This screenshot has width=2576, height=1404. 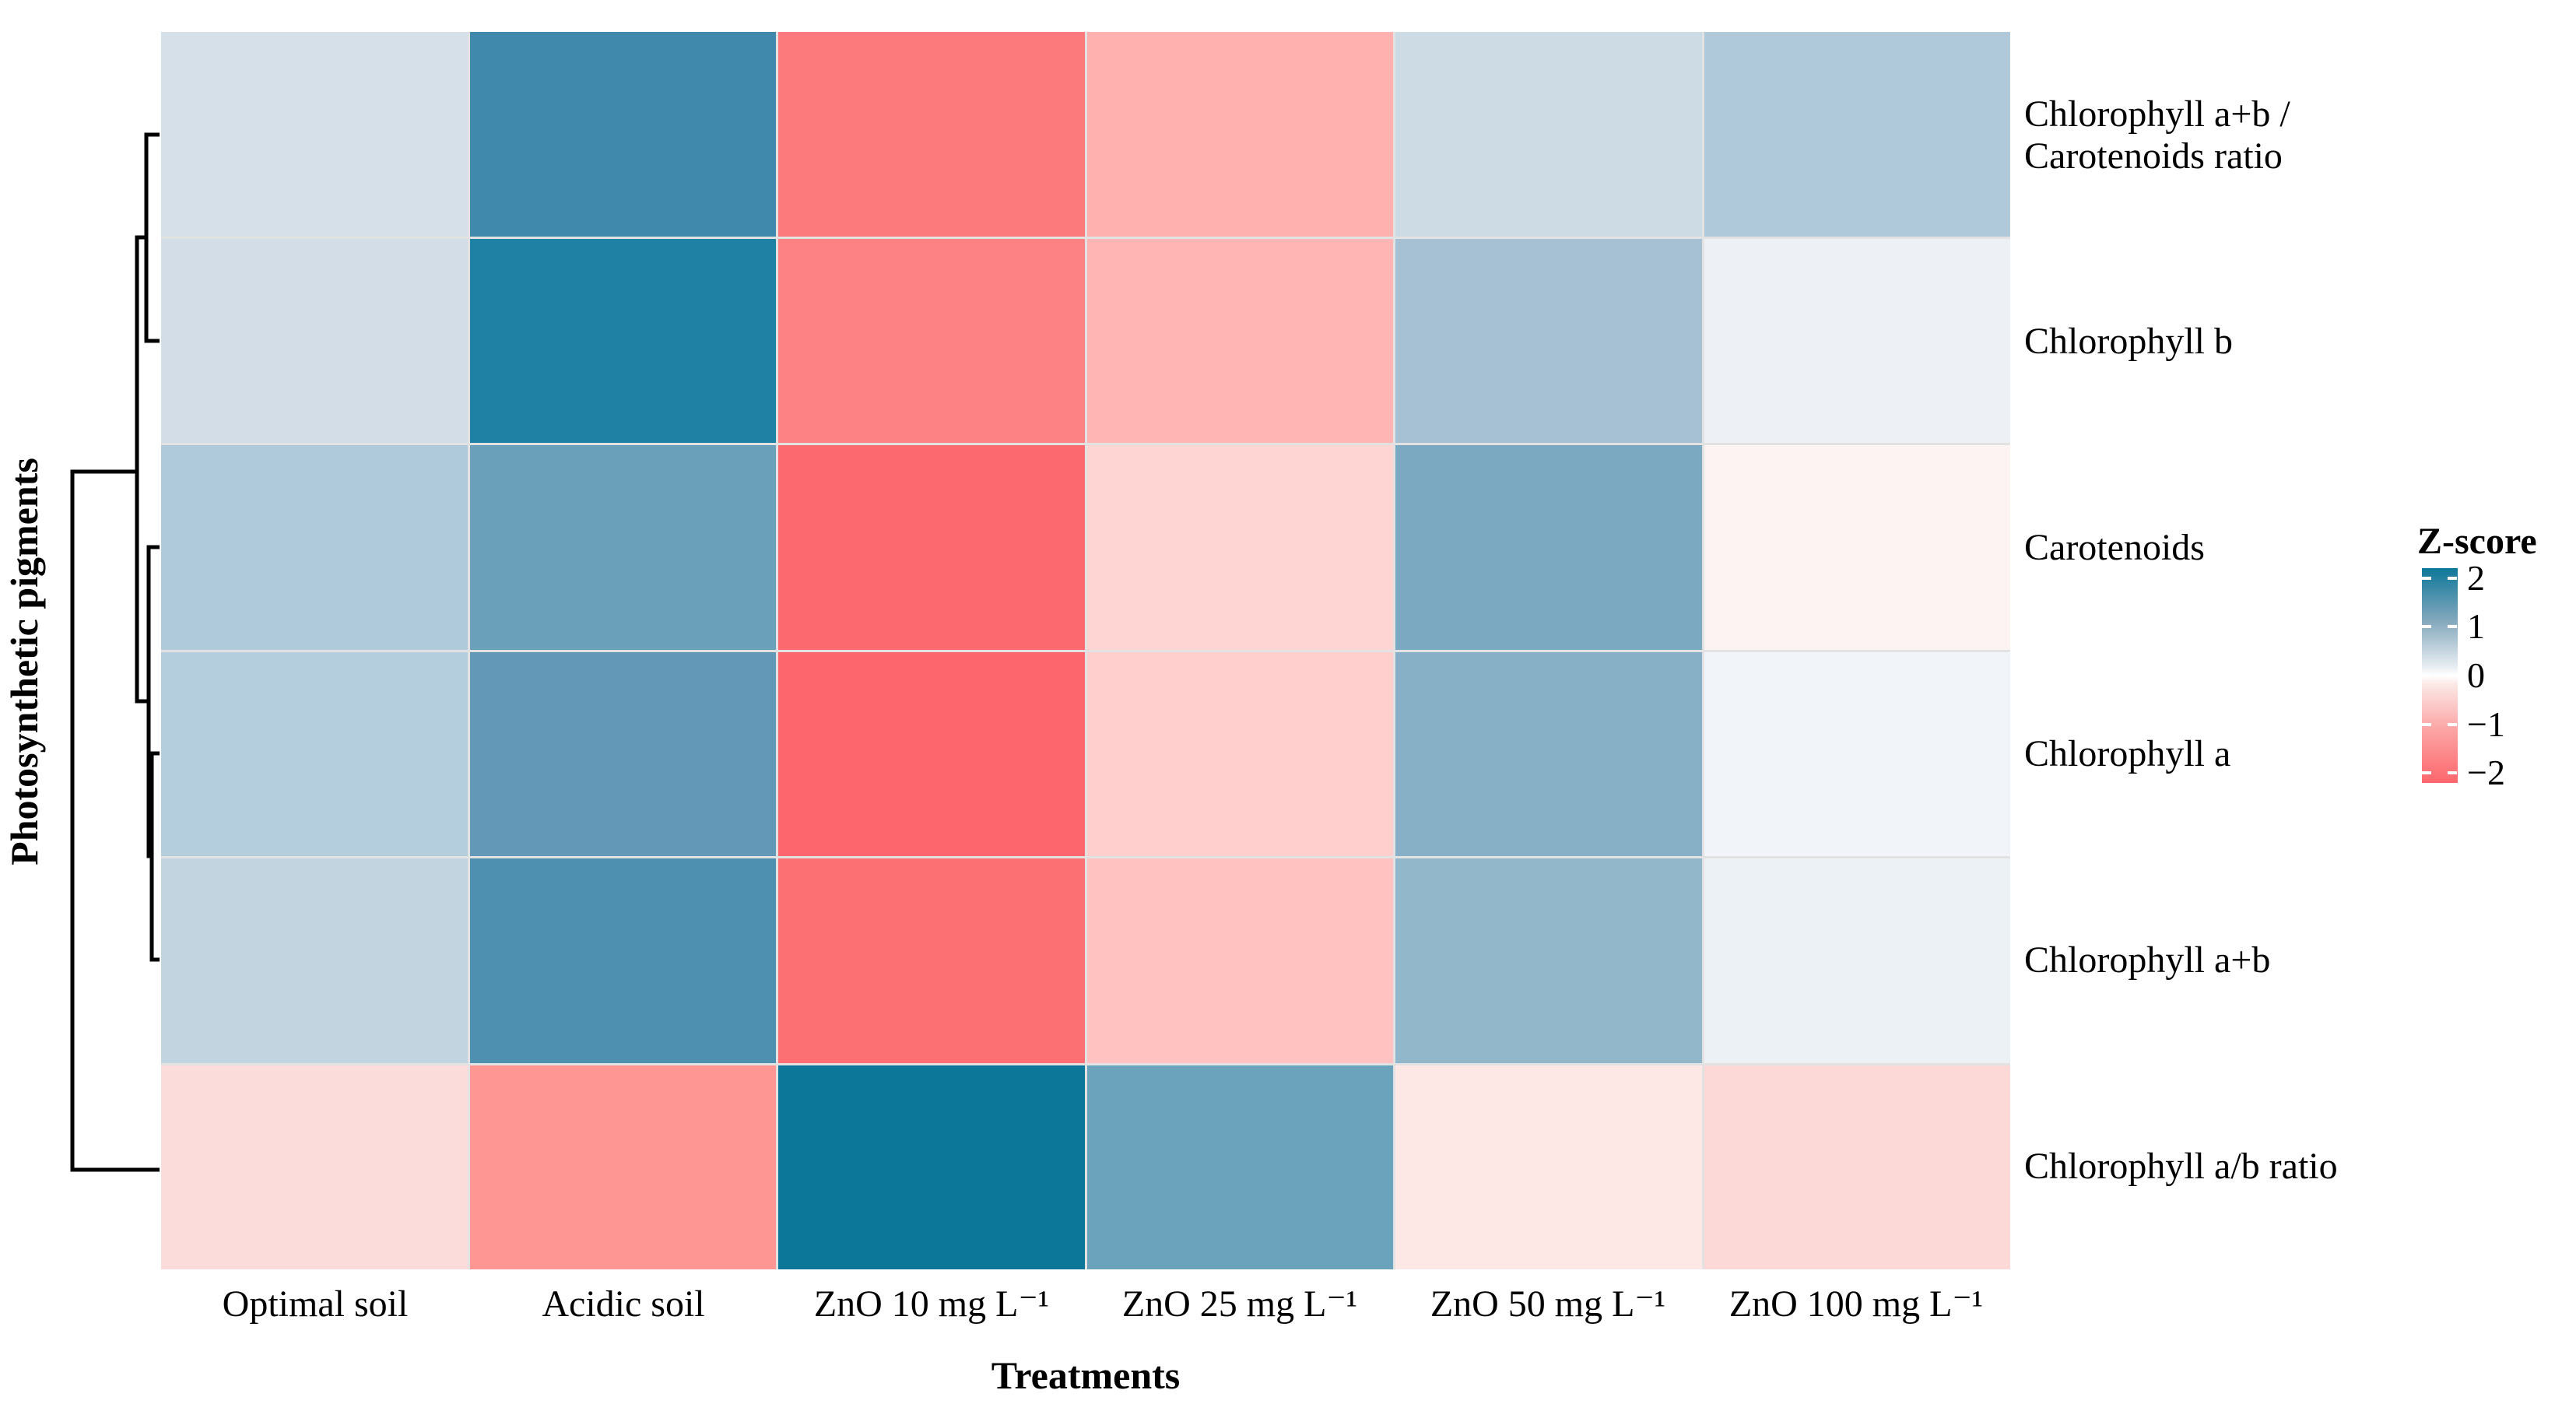 I want to click on legend-tick-label-2: 1, so click(x=2476, y=626).